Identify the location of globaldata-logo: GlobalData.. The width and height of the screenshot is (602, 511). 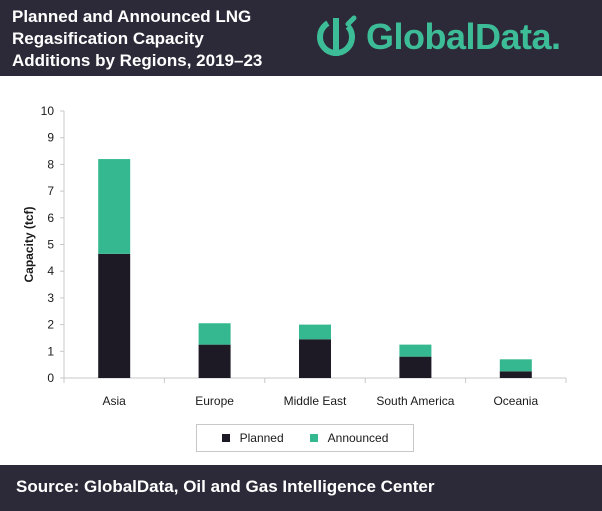
(437, 37).